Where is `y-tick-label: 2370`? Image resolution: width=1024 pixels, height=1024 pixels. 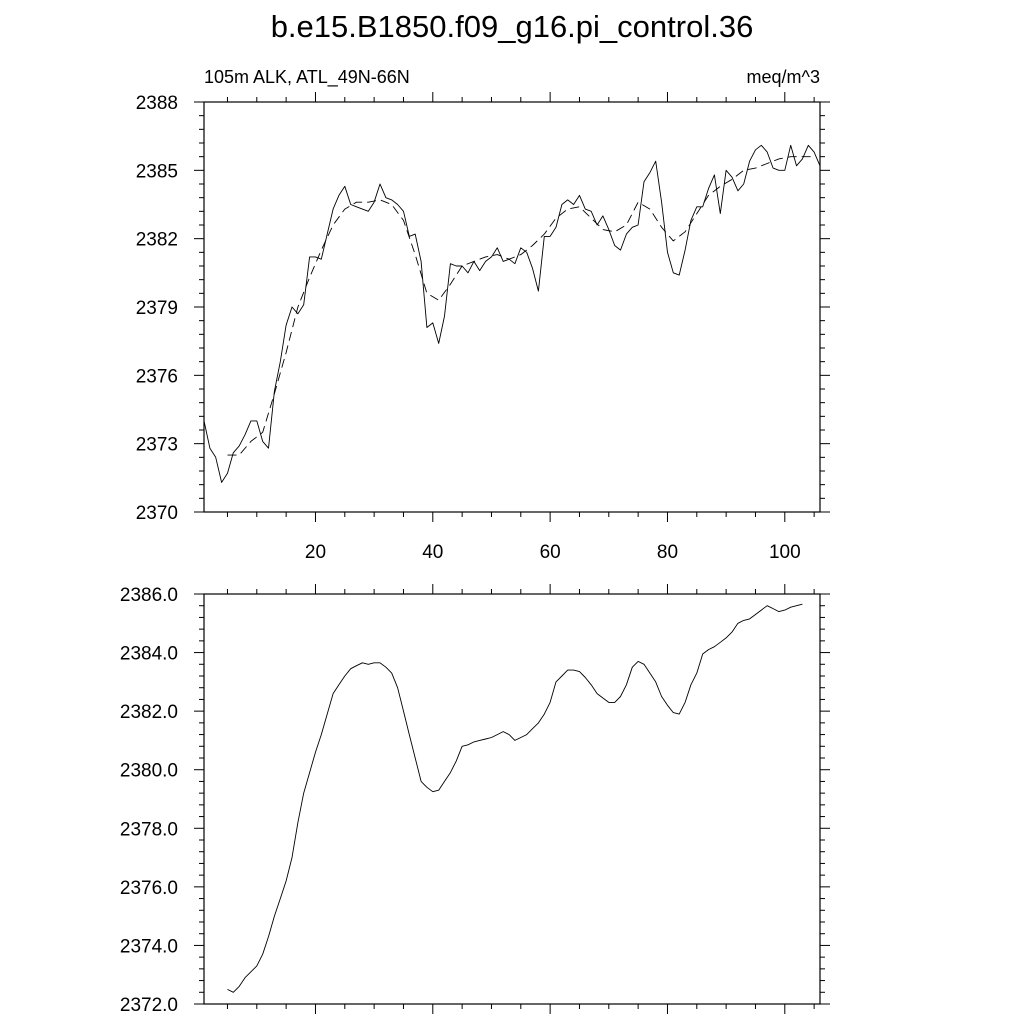 y-tick-label: 2370 is located at coordinates (157, 513).